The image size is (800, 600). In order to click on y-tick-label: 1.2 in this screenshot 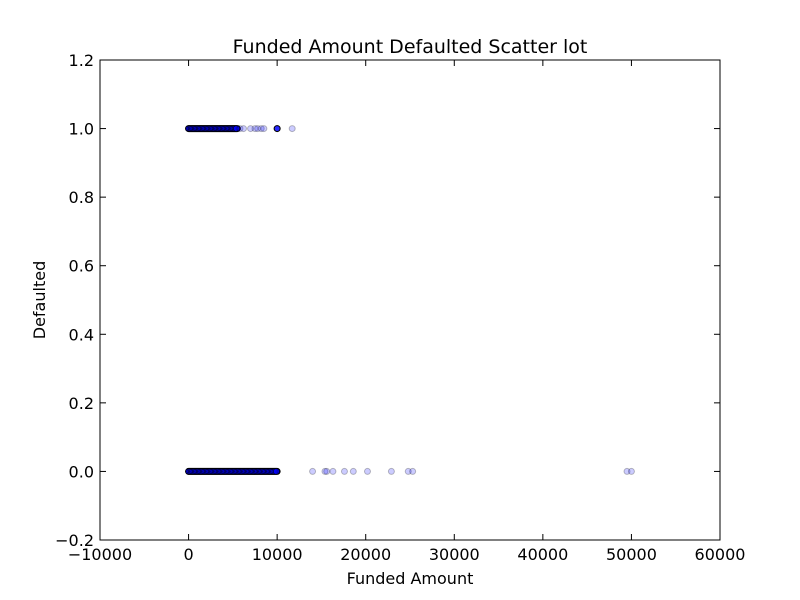, I will do `click(81, 60)`.